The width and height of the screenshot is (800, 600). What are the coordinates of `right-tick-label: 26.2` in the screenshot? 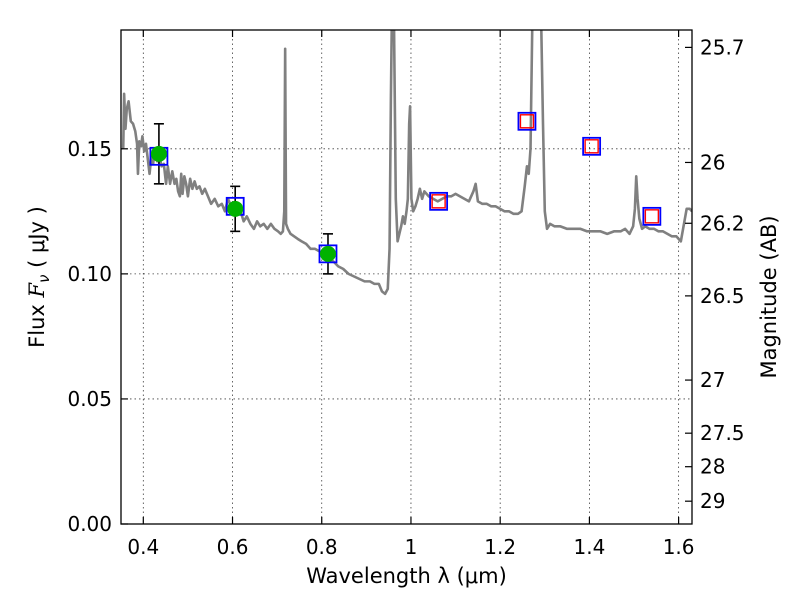 It's located at (722, 223).